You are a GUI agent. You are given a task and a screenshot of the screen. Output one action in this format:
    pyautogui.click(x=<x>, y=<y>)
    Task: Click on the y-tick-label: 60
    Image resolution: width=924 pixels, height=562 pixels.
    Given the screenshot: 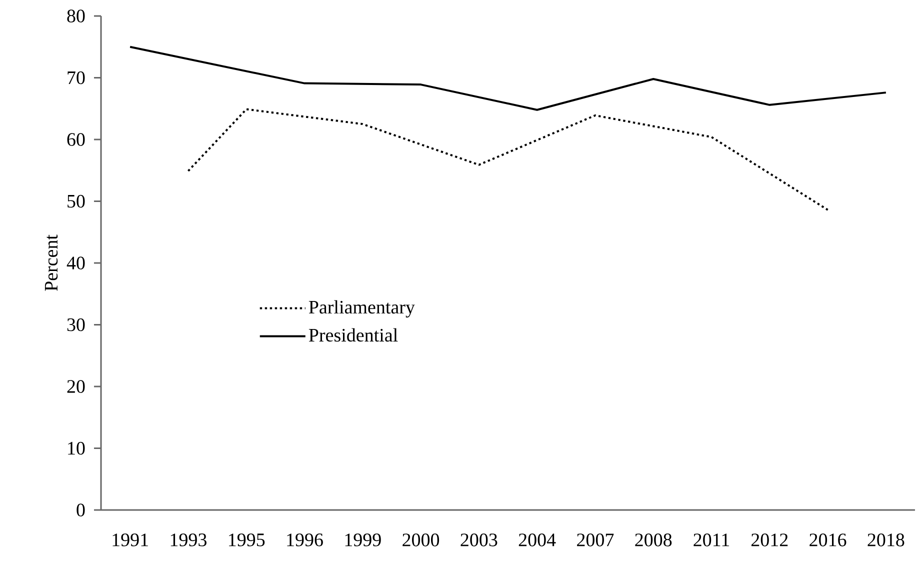 What is the action you would take?
    pyautogui.click(x=76, y=139)
    